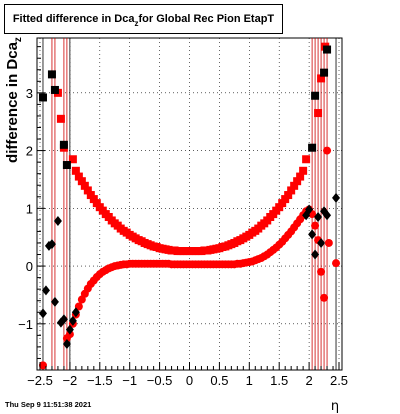 The width and height of the screenshot is (400, 414). I want to click on chart-title-subscript: z, so click(136, 23).